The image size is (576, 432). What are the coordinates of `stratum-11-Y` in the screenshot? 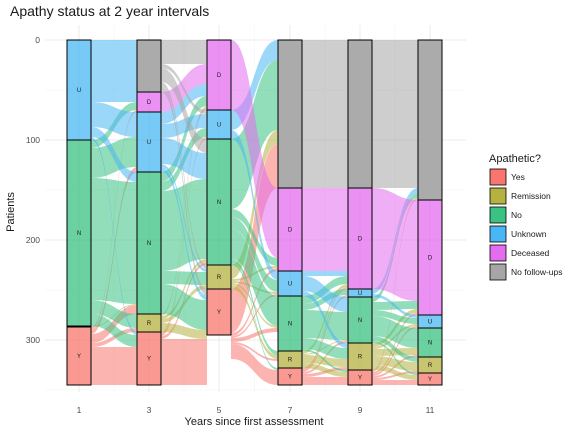 It's located at (430, 379).